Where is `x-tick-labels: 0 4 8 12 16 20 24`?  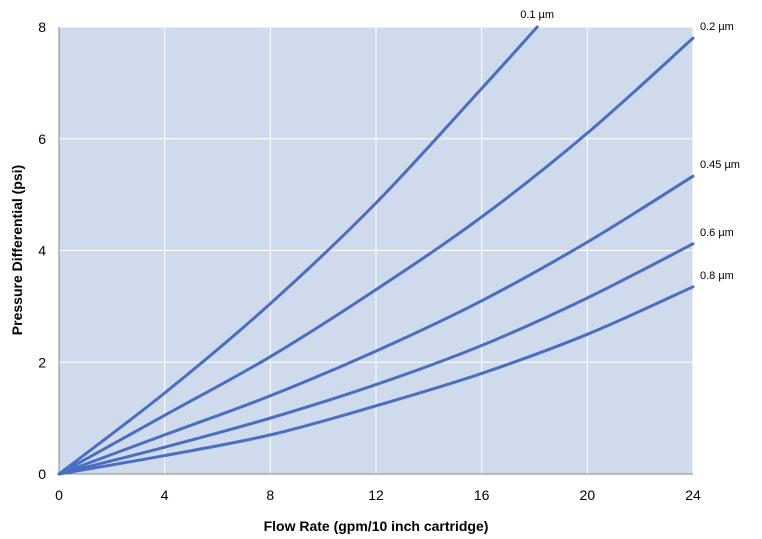
x-tick-labels: 0 4 8 12 16 20 24 is located at coordinates (378, 495).